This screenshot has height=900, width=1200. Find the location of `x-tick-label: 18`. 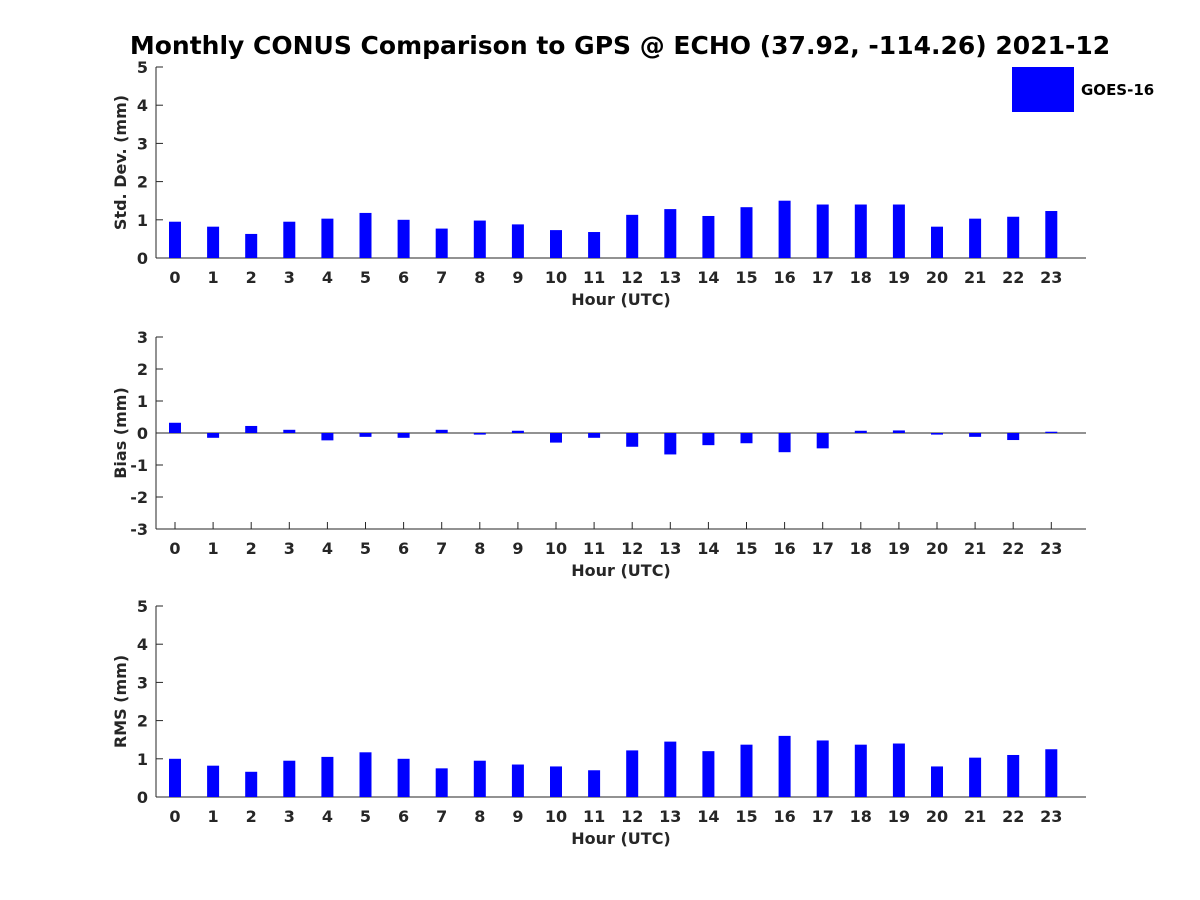

x-tick-label: 18 is located at coordinates (861, 548).